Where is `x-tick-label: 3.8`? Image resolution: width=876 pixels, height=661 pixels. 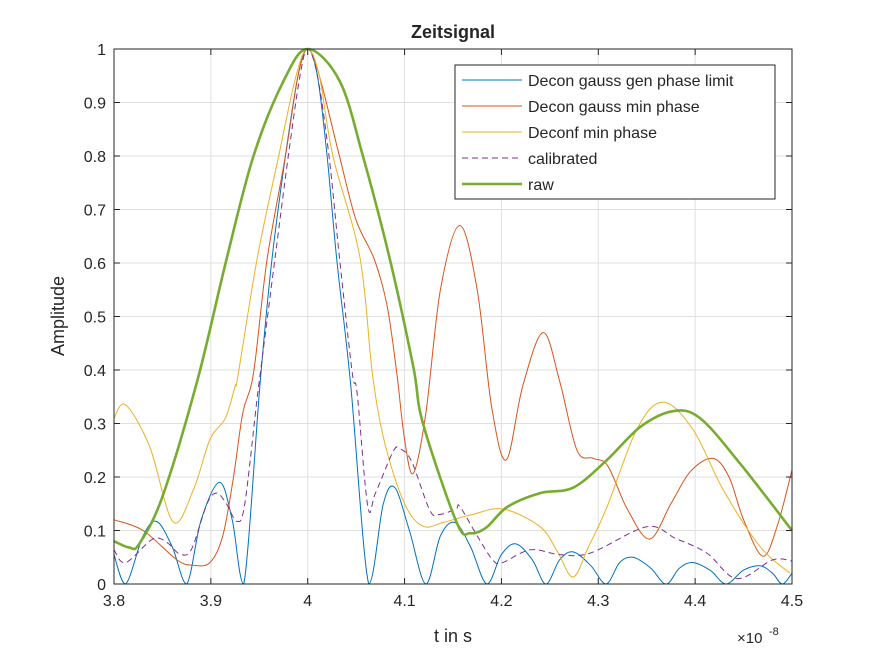
x-tick-label: 3.8 is located at coordinates (114, 601).